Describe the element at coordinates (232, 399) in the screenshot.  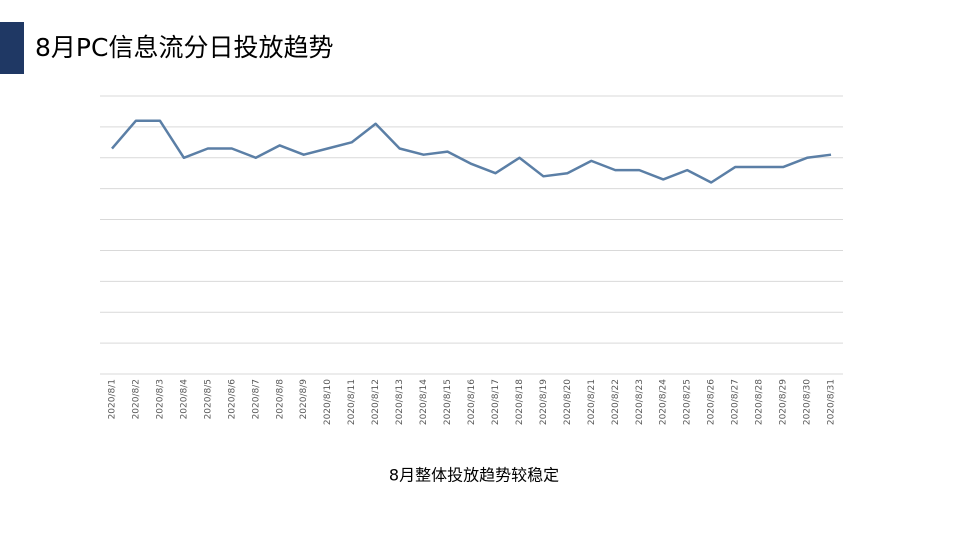
I see `x-tick-label: 2020/8/6` at that location.